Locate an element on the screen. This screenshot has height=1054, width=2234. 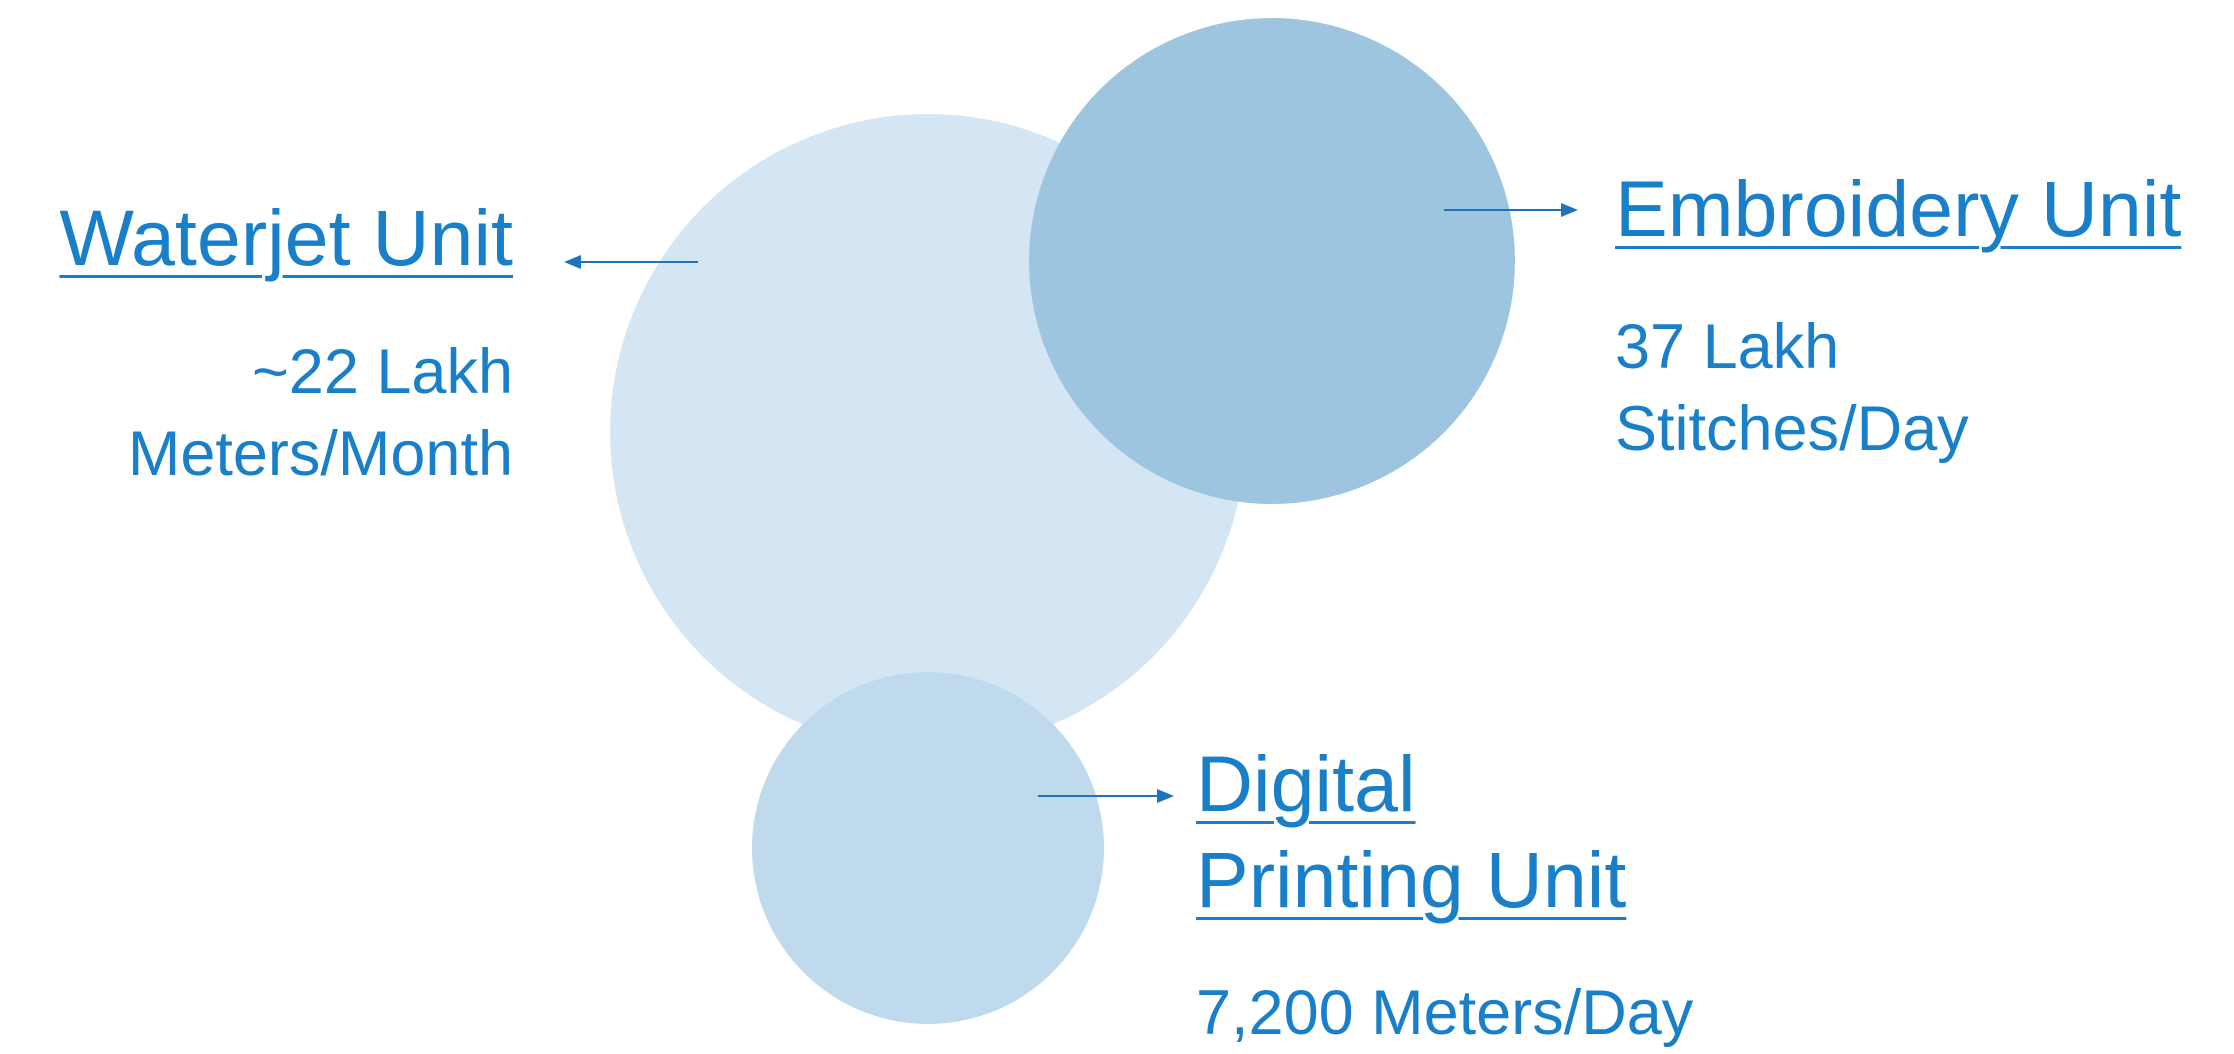
waterjet-stat-unit: Meters/Month is located at coordinates (320, 454).